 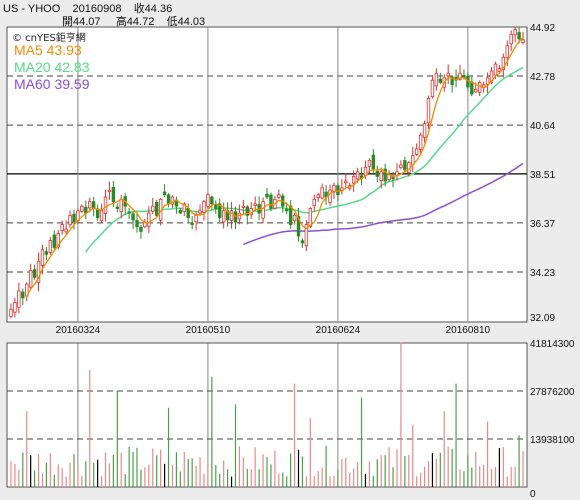 What do you see at coordinates (542, 28) in the screenshot?
I see `price-y-tick-label: 44.92` at bounding box center [542, 28].